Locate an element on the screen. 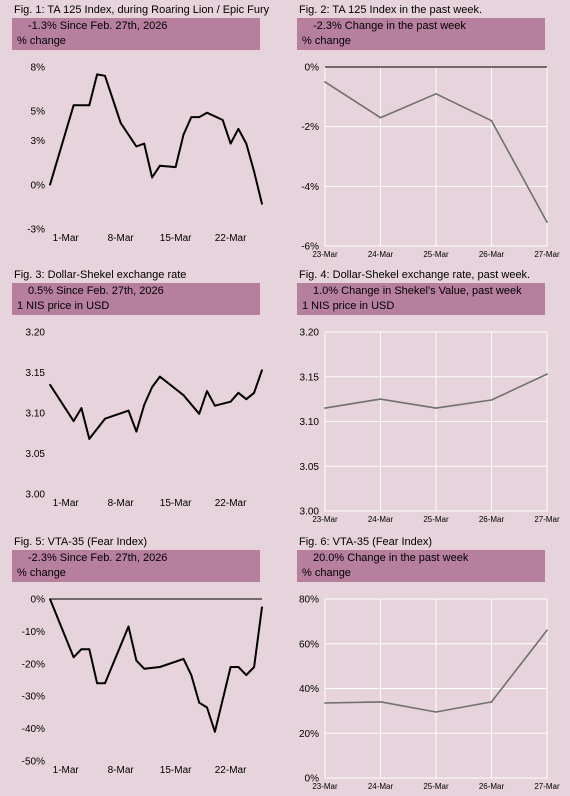 The image size is (570, 796). y-tick-label: 8% is located at coordinates (38, 68).